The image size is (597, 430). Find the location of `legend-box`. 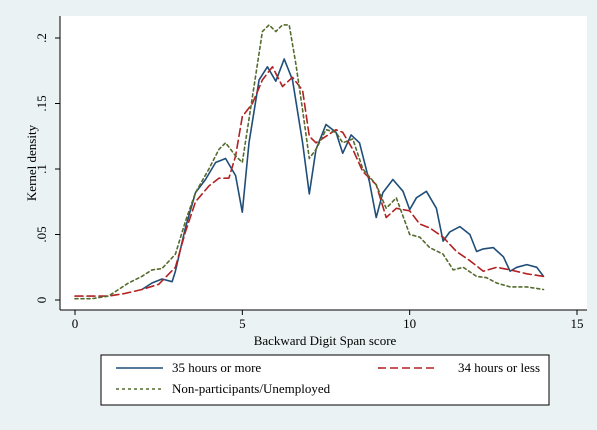

legend-box is located at coordinates (325, 380).